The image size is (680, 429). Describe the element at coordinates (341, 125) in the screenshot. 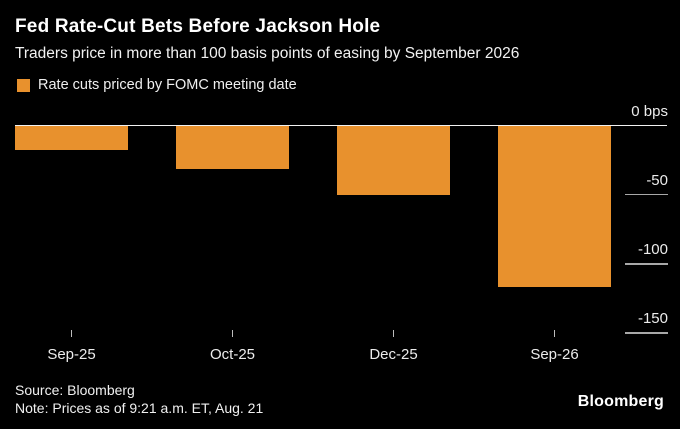

I see `zero-axis-line` at that location.